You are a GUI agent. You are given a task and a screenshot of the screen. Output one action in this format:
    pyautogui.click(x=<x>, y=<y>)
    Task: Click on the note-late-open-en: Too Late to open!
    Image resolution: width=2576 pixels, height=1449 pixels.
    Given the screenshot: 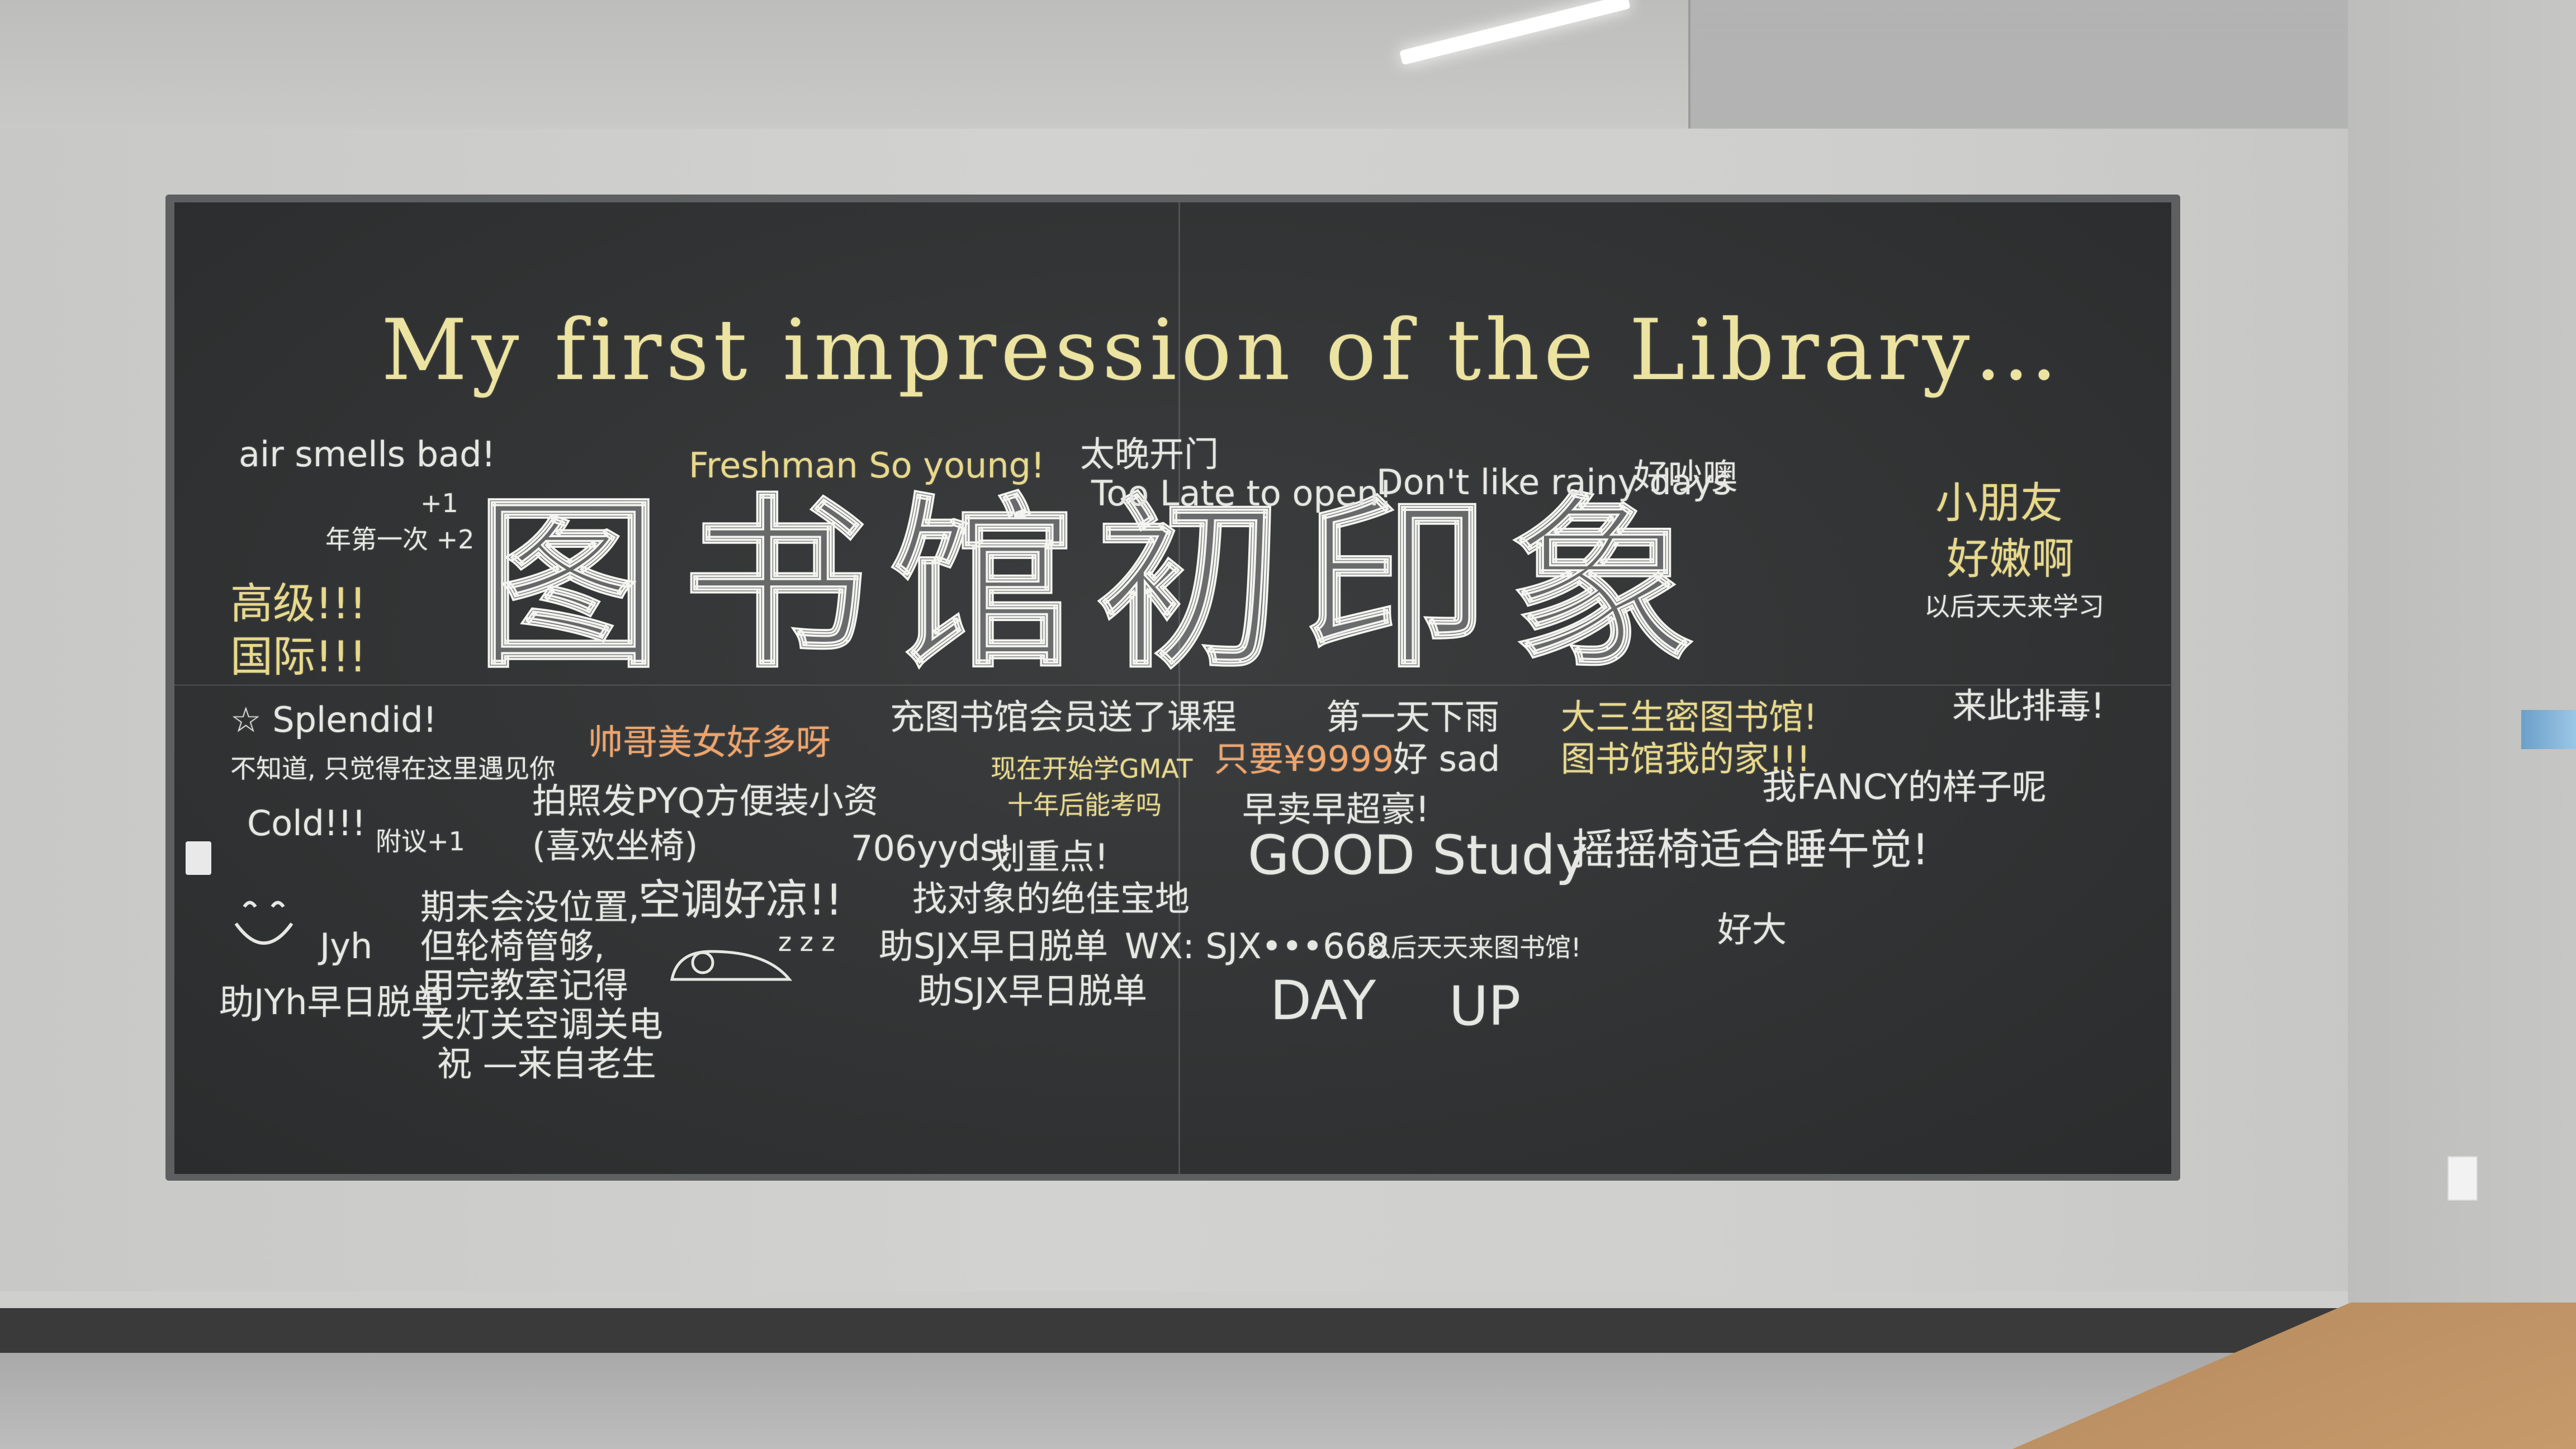 What is the action you would take?
    pyautogui.click(x=1242, y=494)
    